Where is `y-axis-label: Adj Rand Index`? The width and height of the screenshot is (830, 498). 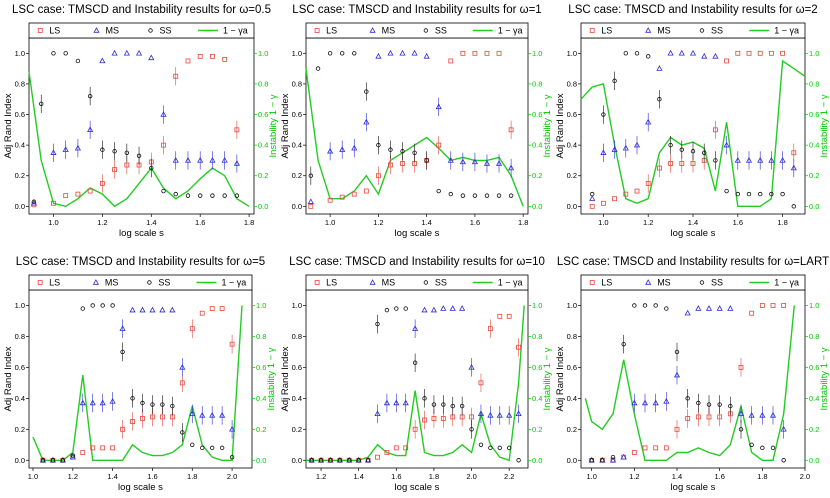
y-axis-label: Adj Rand Index is located at coordinates (285, 378).